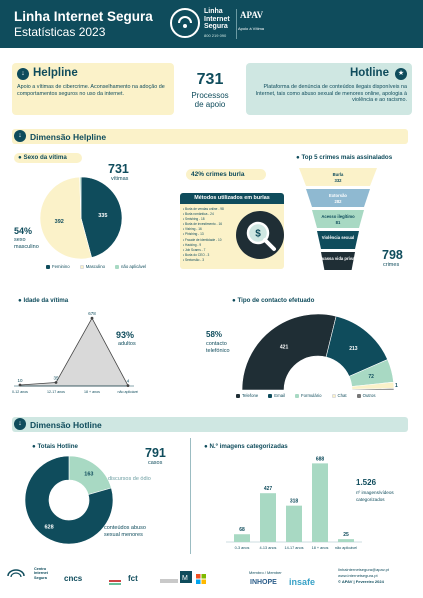  What do you see at coordinates (203, 224) in the screenshot?
I see `method-item: ▪ Burla de investimento - 16` at bounding box center [203, 224].